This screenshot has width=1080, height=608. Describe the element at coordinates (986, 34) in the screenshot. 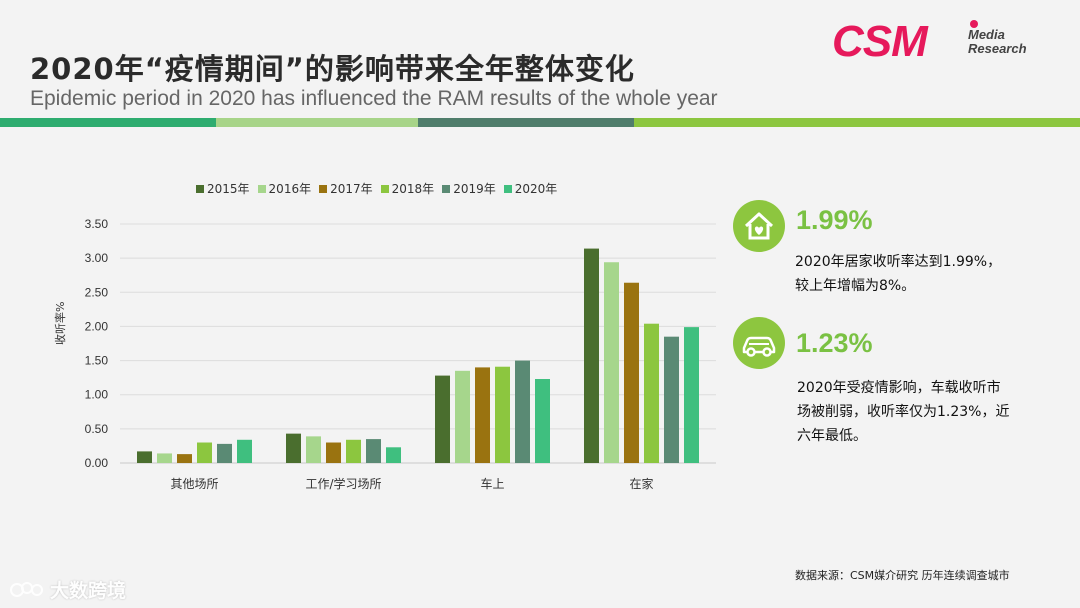

I see `logo-sub-line1: Media` at that location.